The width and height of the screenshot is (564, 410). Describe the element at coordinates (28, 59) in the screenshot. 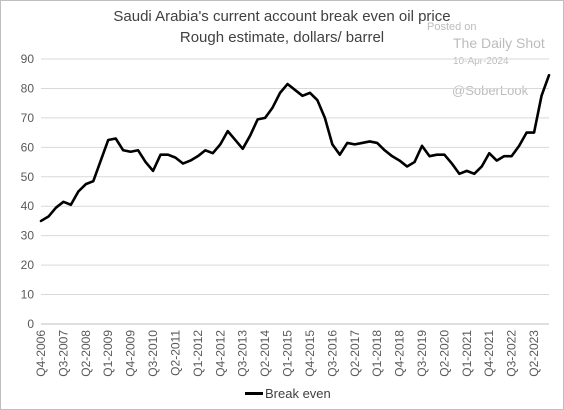

I see `y-tick-label: 90` at that location.